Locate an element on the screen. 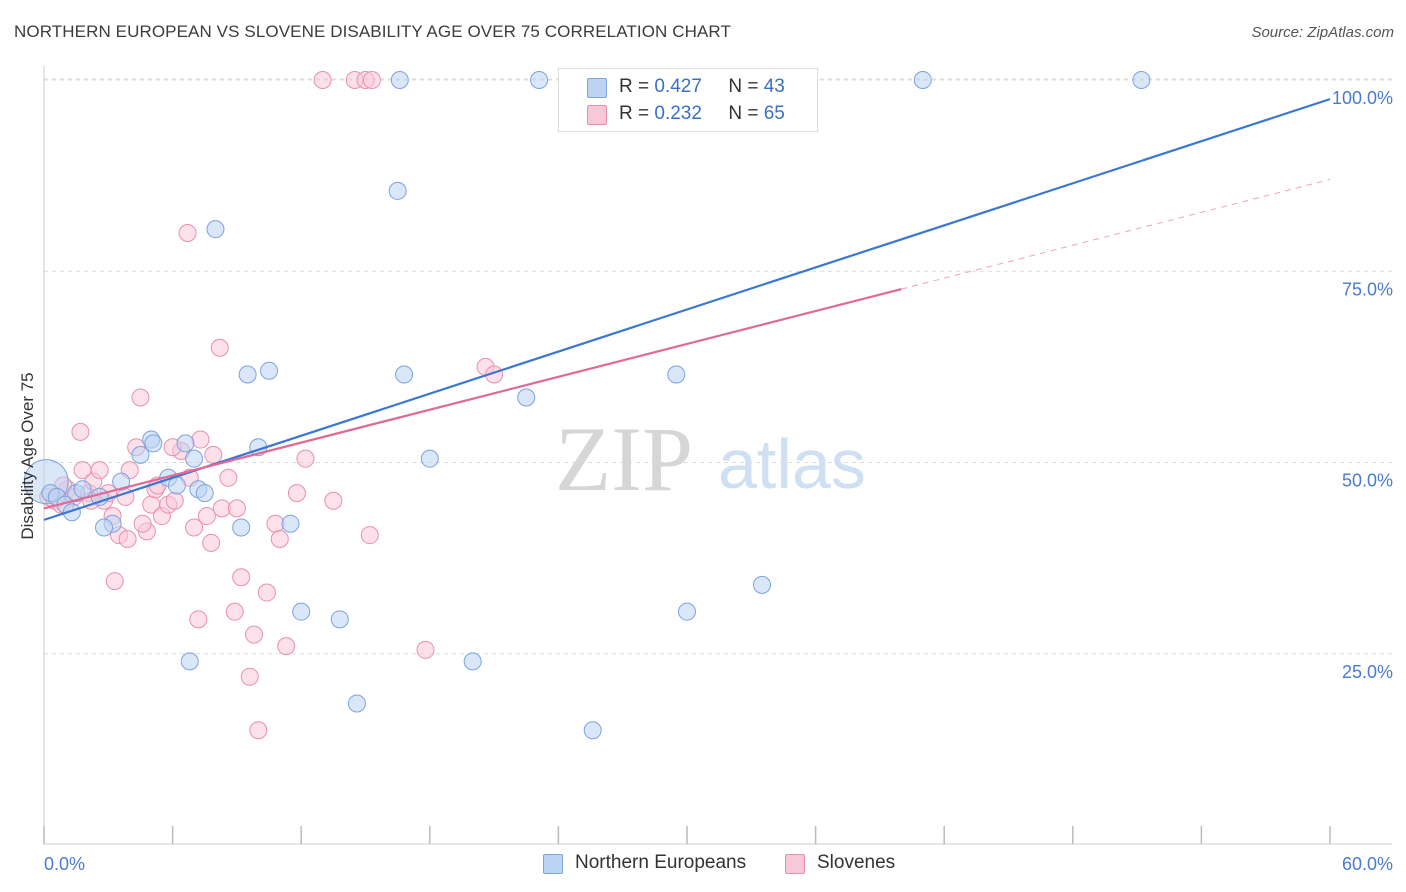  legend-swatch-pink is located at coordinates (597, 115).